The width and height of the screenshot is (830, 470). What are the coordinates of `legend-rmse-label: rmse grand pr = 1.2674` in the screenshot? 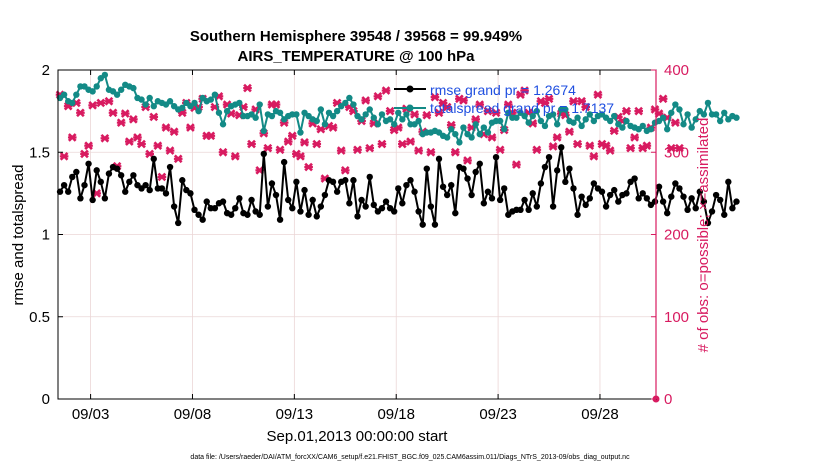 It's located at (503, 90).